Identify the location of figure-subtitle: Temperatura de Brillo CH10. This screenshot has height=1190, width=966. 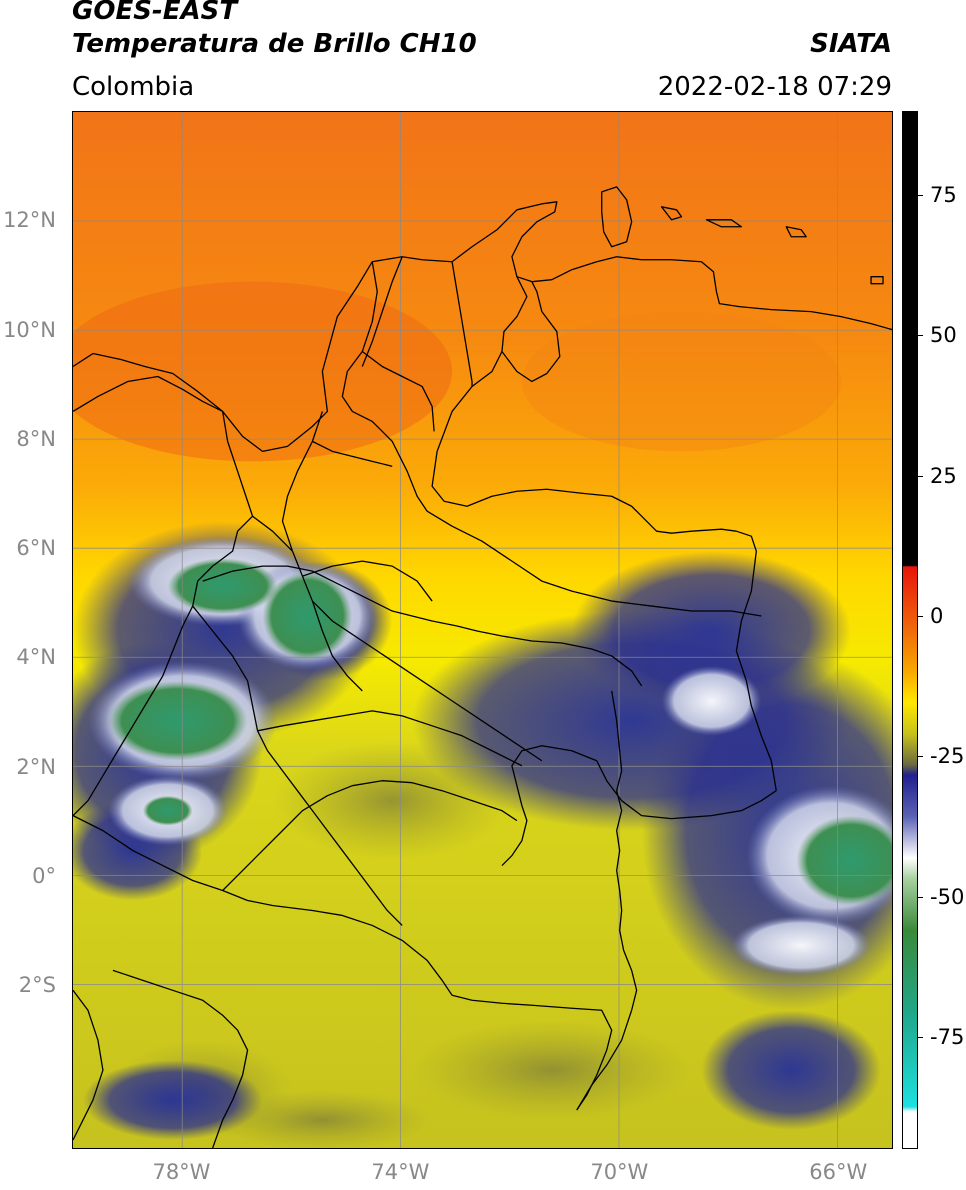
(274, 44).